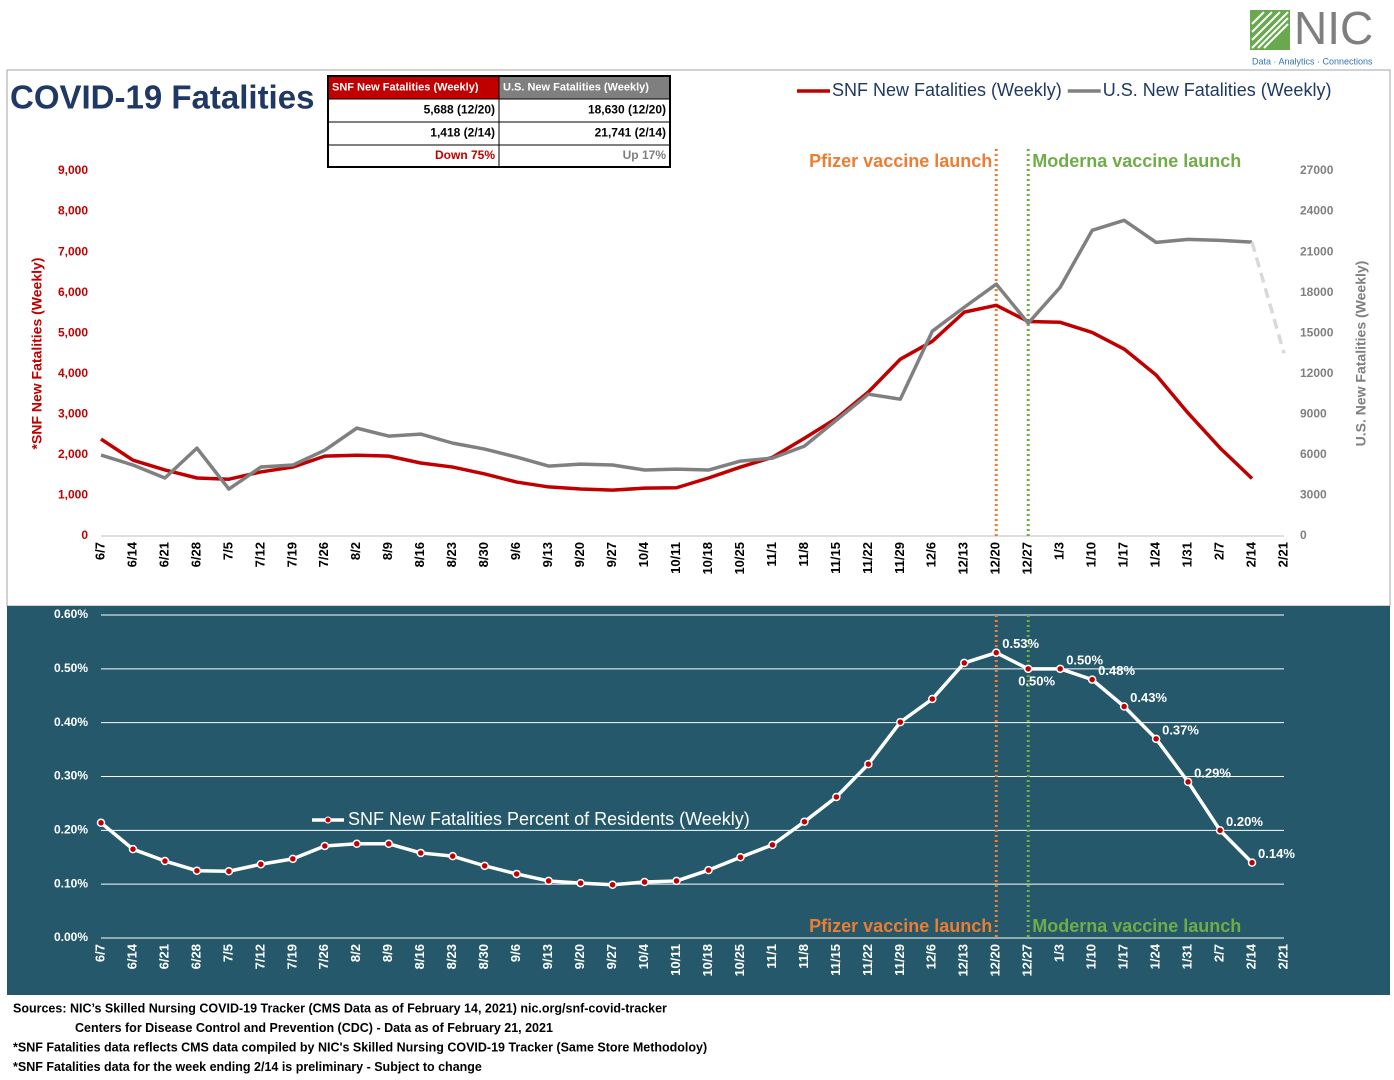 The image size is (1394, 1080). Describe the element at coordinates (71, 614) in the screenshot. I see `y-tick-label: 0.60%` at that location.